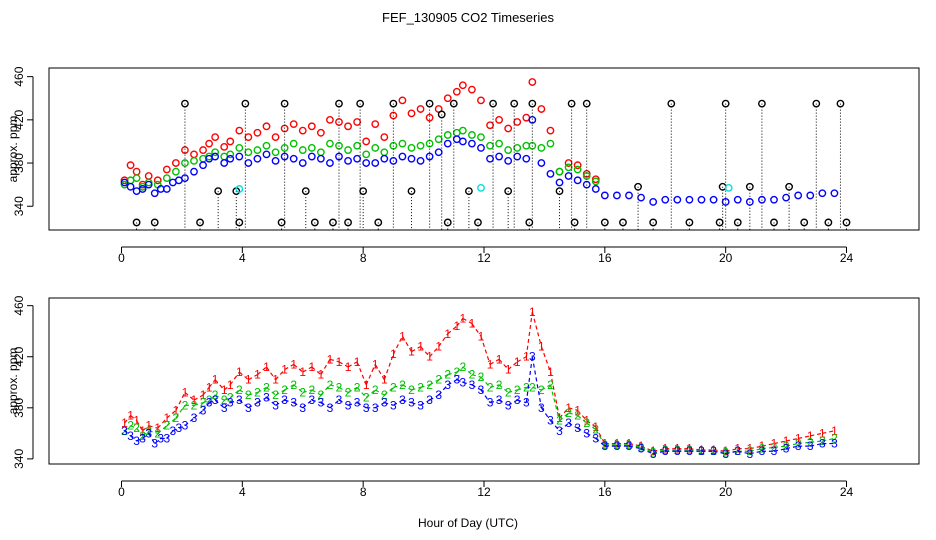 The width and height of the screenshot is (936, 540). I want to click on bottom-y-axis: 340 380 420 460, so click(23, 382).